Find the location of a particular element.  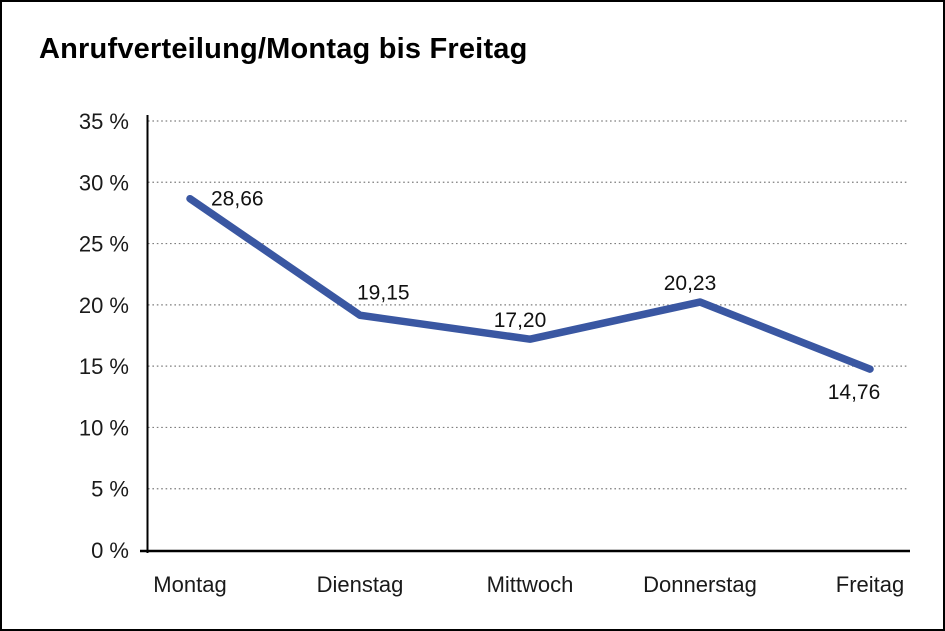

value-label: 20,23 is located at coordinates (690, 283).